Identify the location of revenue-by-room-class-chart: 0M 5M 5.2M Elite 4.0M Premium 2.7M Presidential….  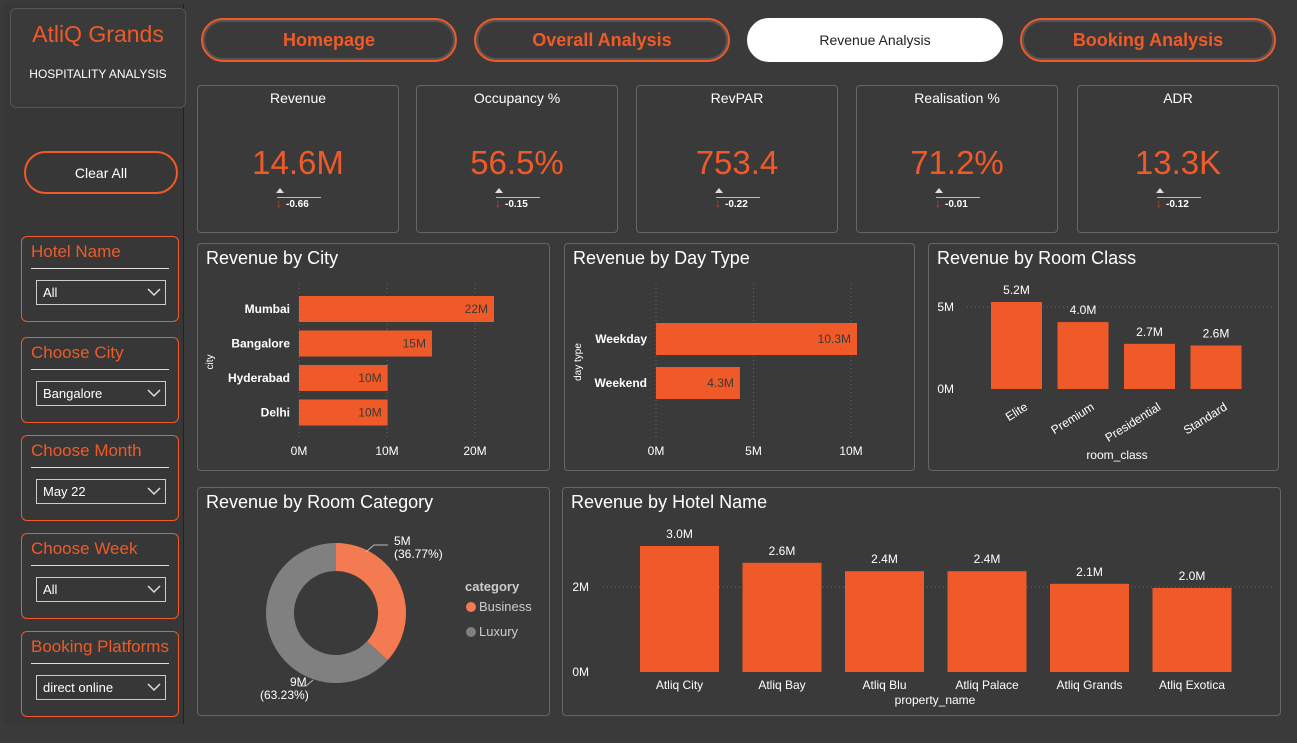
(1105, 372).